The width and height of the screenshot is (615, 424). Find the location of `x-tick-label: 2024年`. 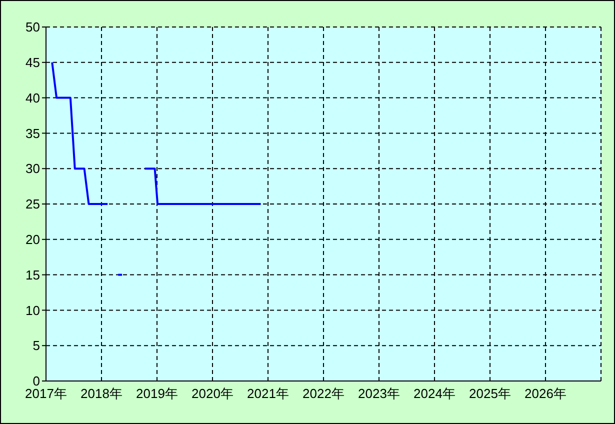

x-tick-label: 2024年 is located at coordinates (435, 394).